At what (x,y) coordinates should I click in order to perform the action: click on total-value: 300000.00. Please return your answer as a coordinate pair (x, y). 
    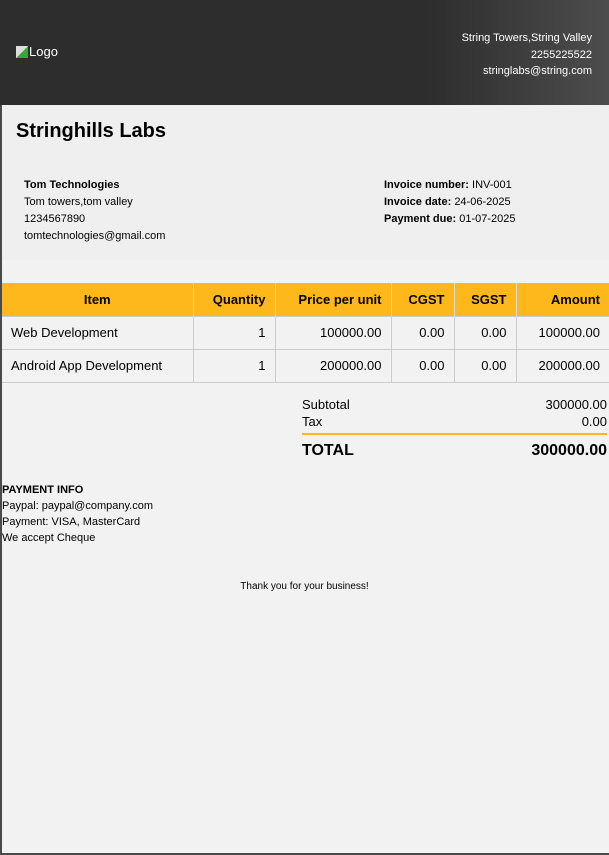
    Looking at the image, I should click on (569, 450).